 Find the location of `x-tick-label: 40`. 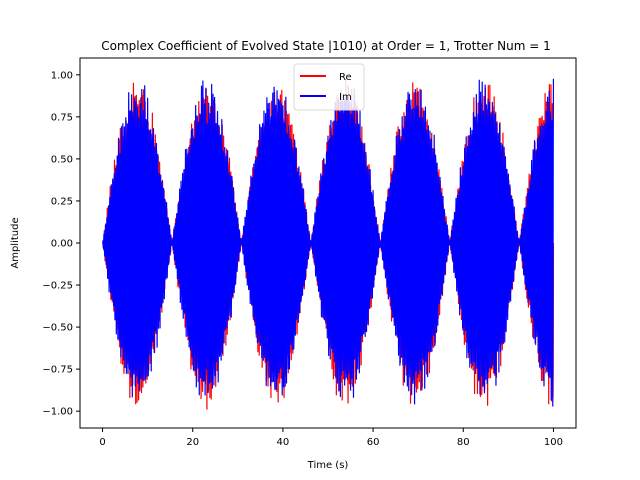

x-tick-label: 40 is located at coordinates (283, 442).